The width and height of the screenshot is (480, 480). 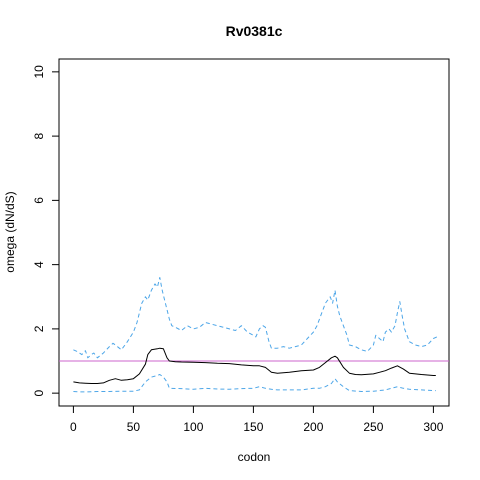 I want to click on x-tick-label: 200, so click(x=313, y=427).